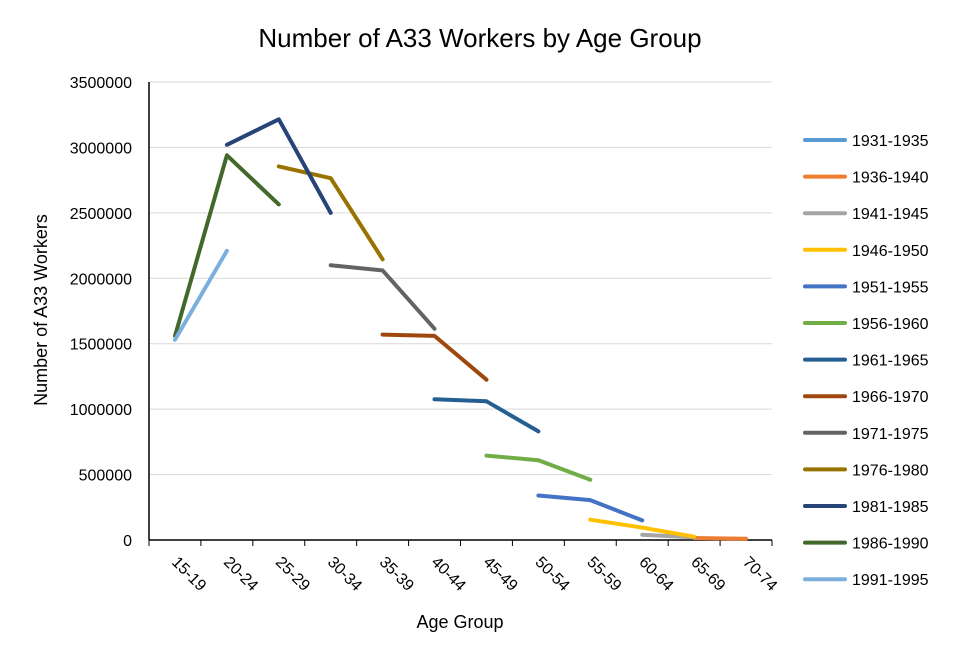 The width and height of the screenshot is (960, 668). What do you see at coordinates (890, 434) in the screenshot?
I see `legend-label: 1971-1975` at bounding box center [890, 434].